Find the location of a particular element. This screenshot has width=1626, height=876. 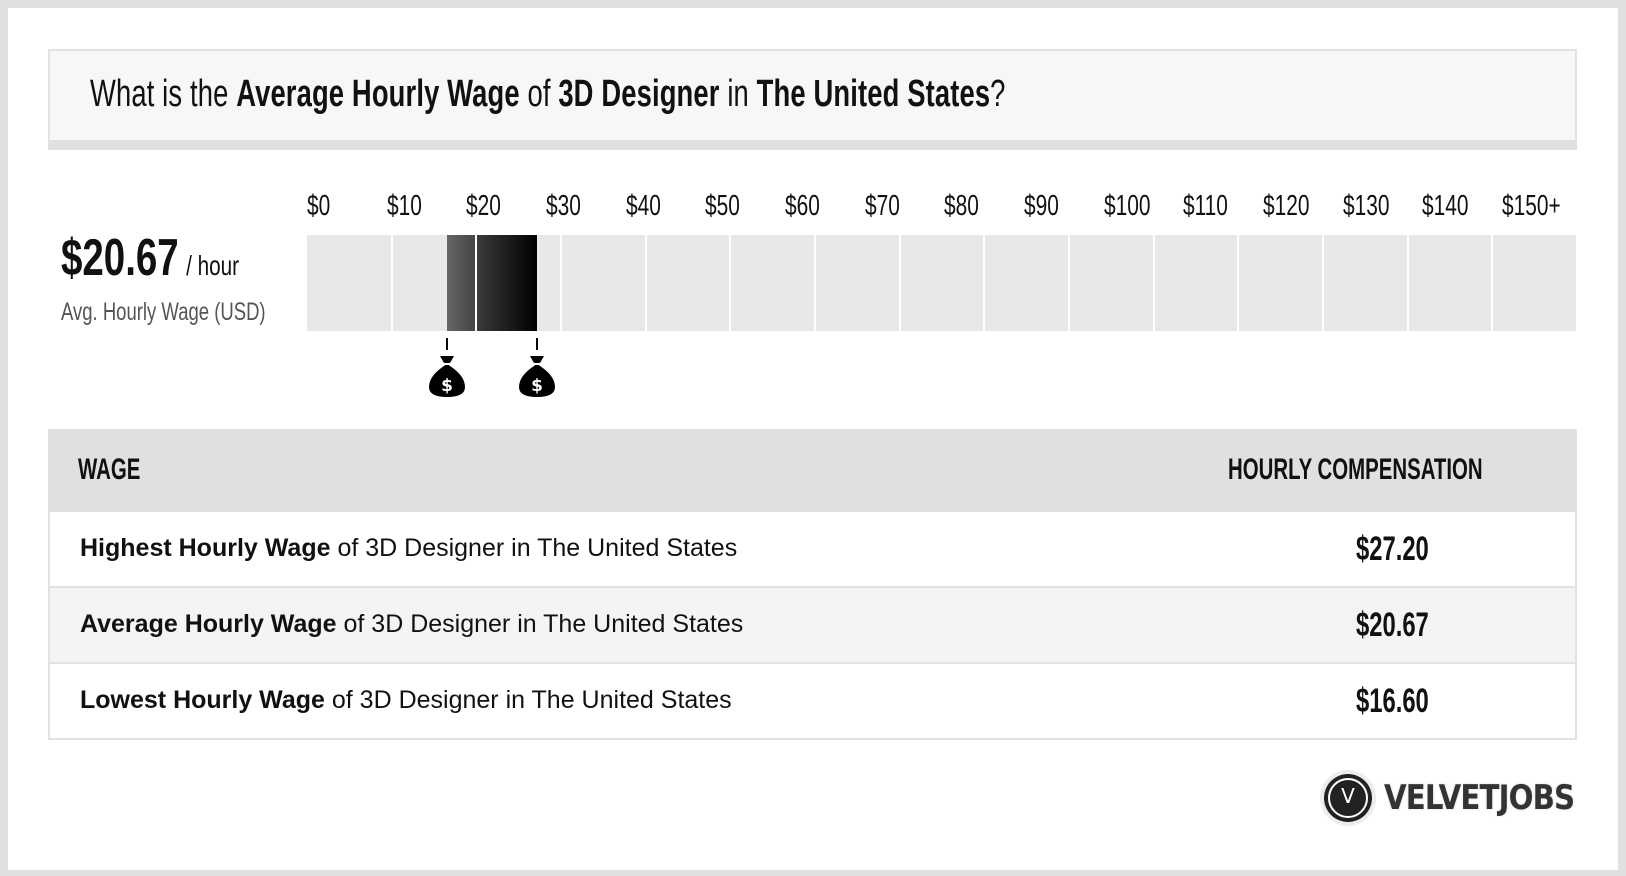

title-job: 3D Designer is located at coordinates (639, 94).